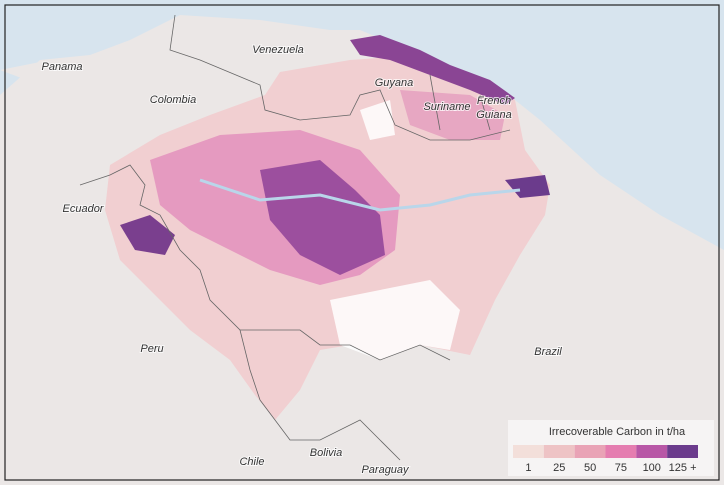 This screenshot has height=485, width=724. I want to click on country-label: Guyana, so click(394, 83).